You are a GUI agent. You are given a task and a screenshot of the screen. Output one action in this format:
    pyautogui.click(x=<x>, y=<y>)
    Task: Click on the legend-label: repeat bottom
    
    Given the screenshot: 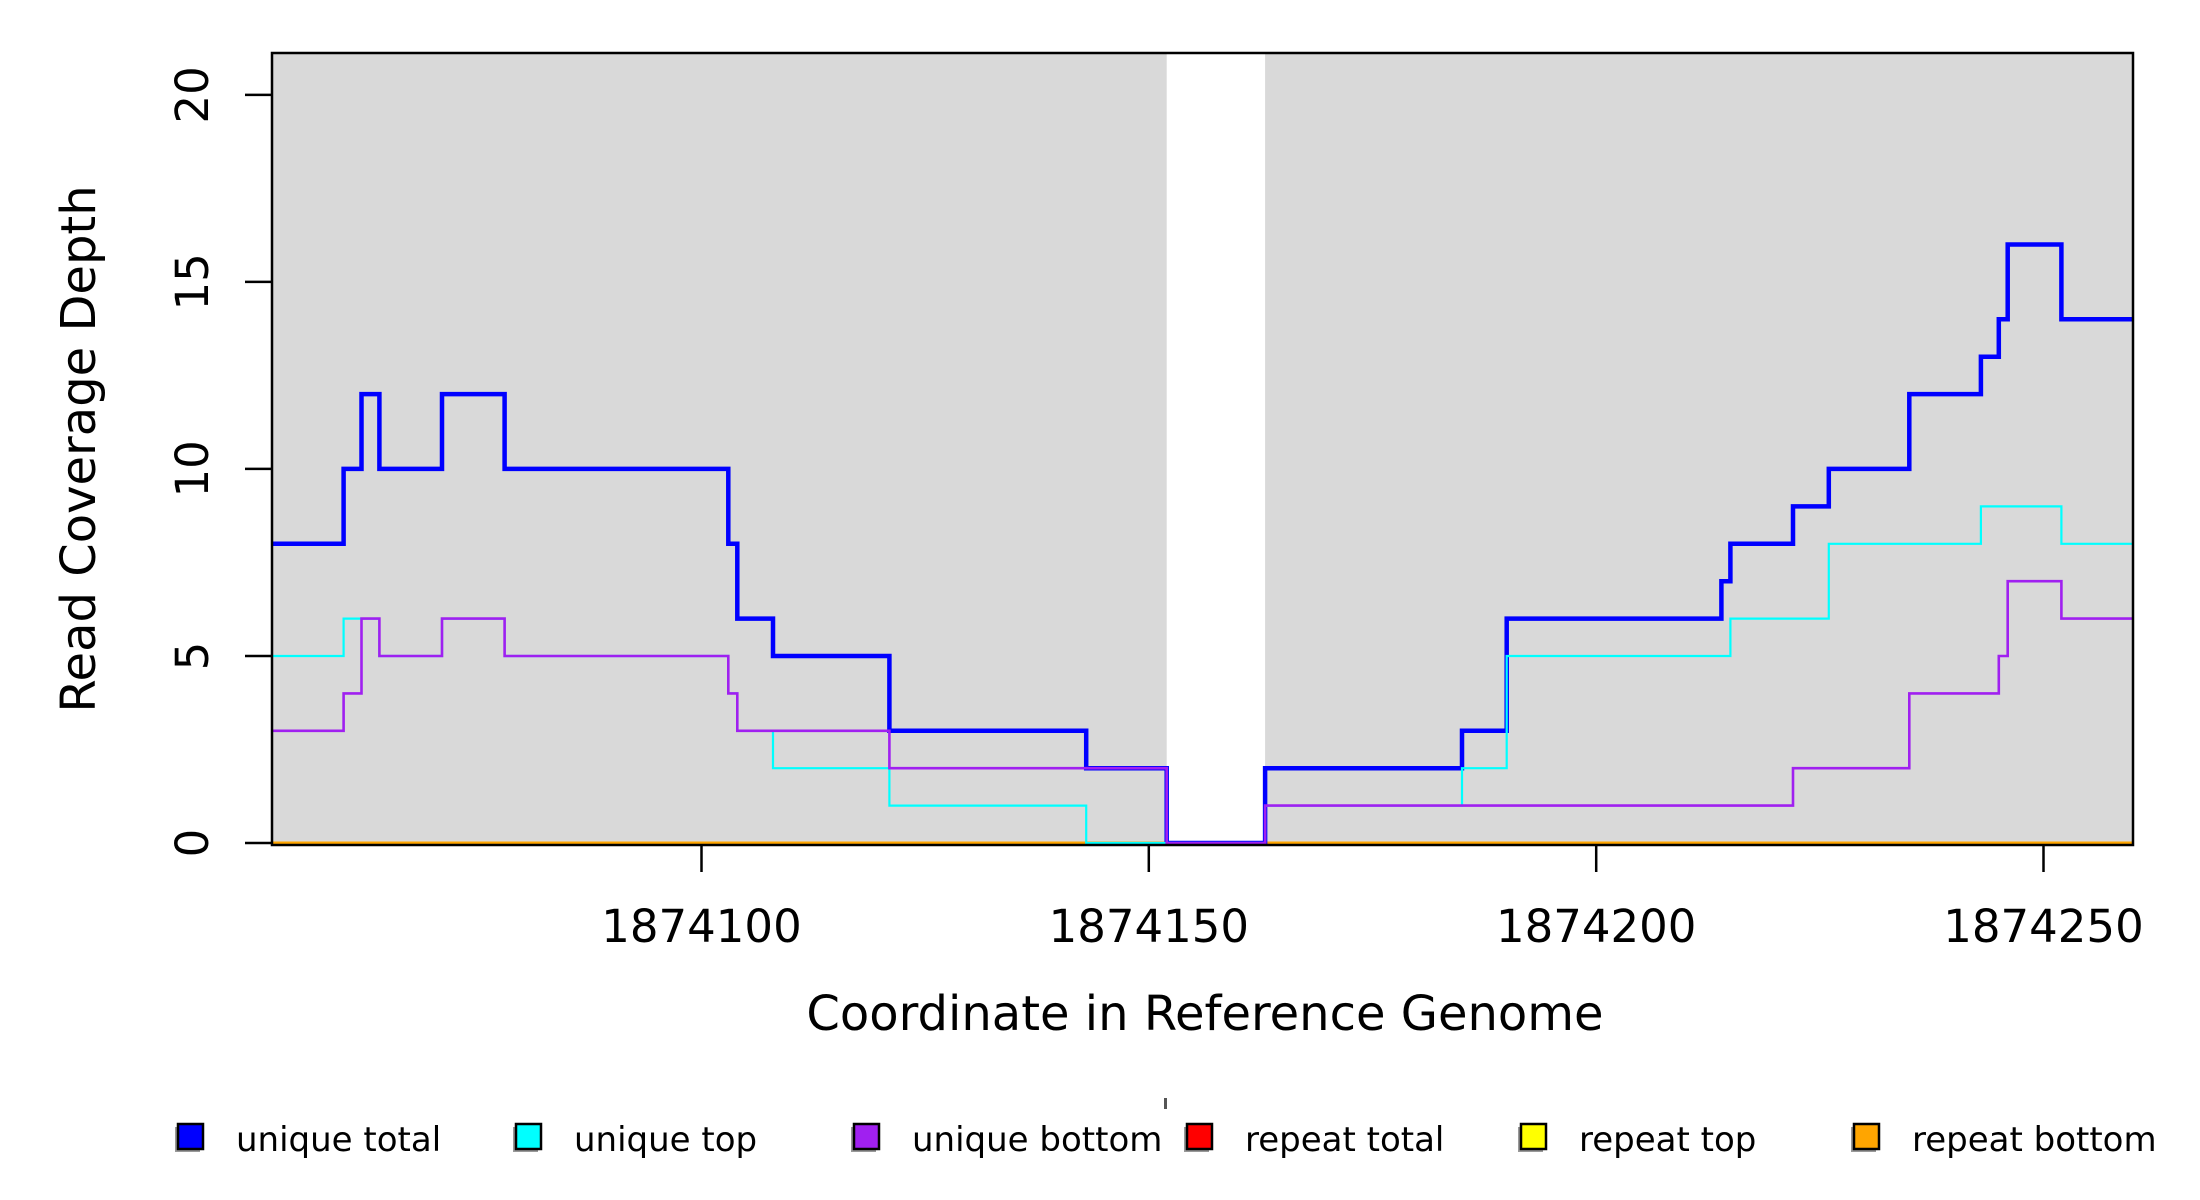 What is the action you would take?
    pyautogui.click(x=2034, y=1140)
    